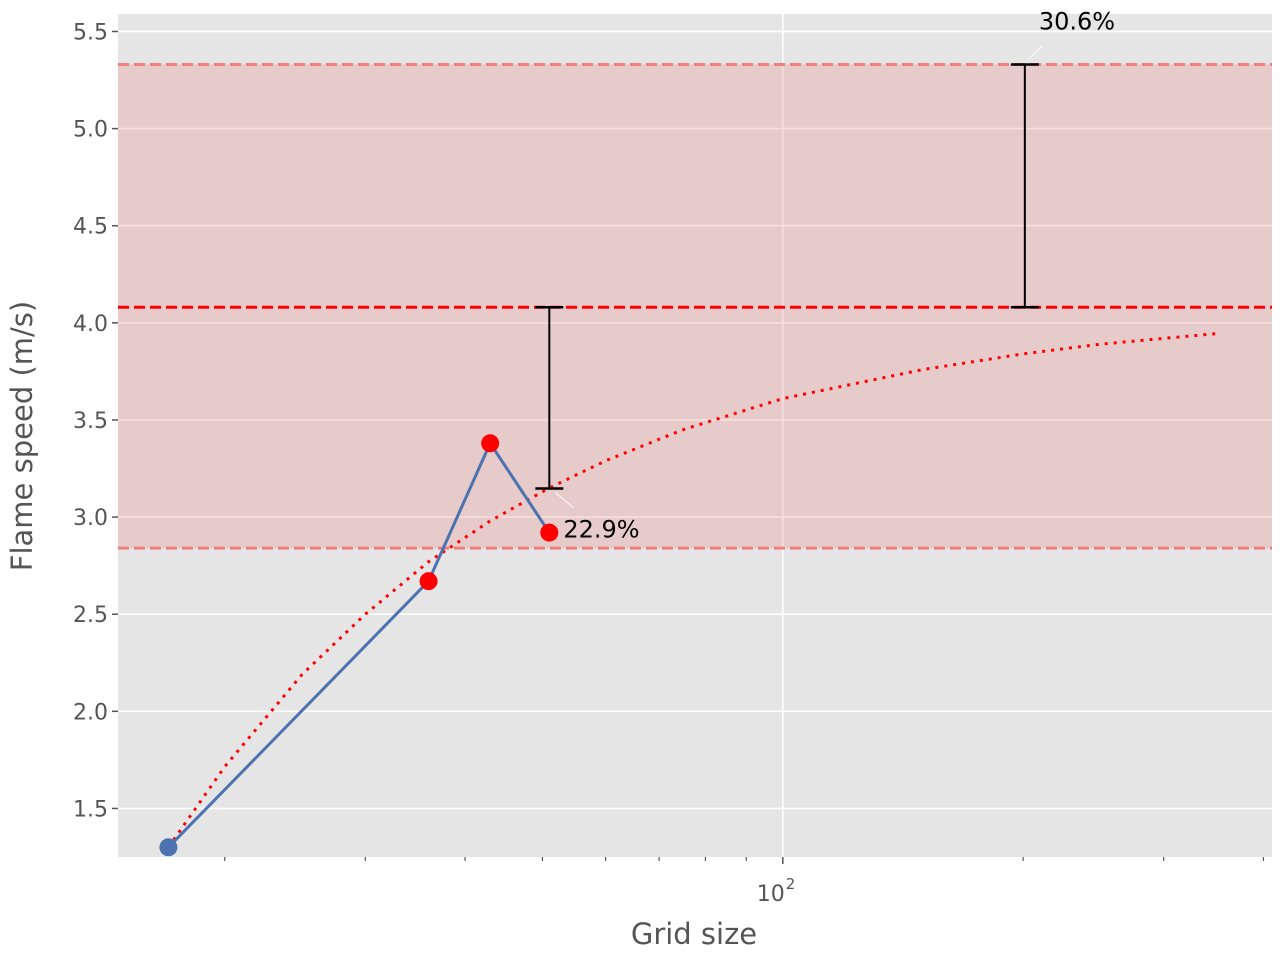 The height and width of the screenshot is (960, 1280). Describe the element at coordinates (90, 421) in the screenshot. I see `y-tick-label: 3.5` at that location.